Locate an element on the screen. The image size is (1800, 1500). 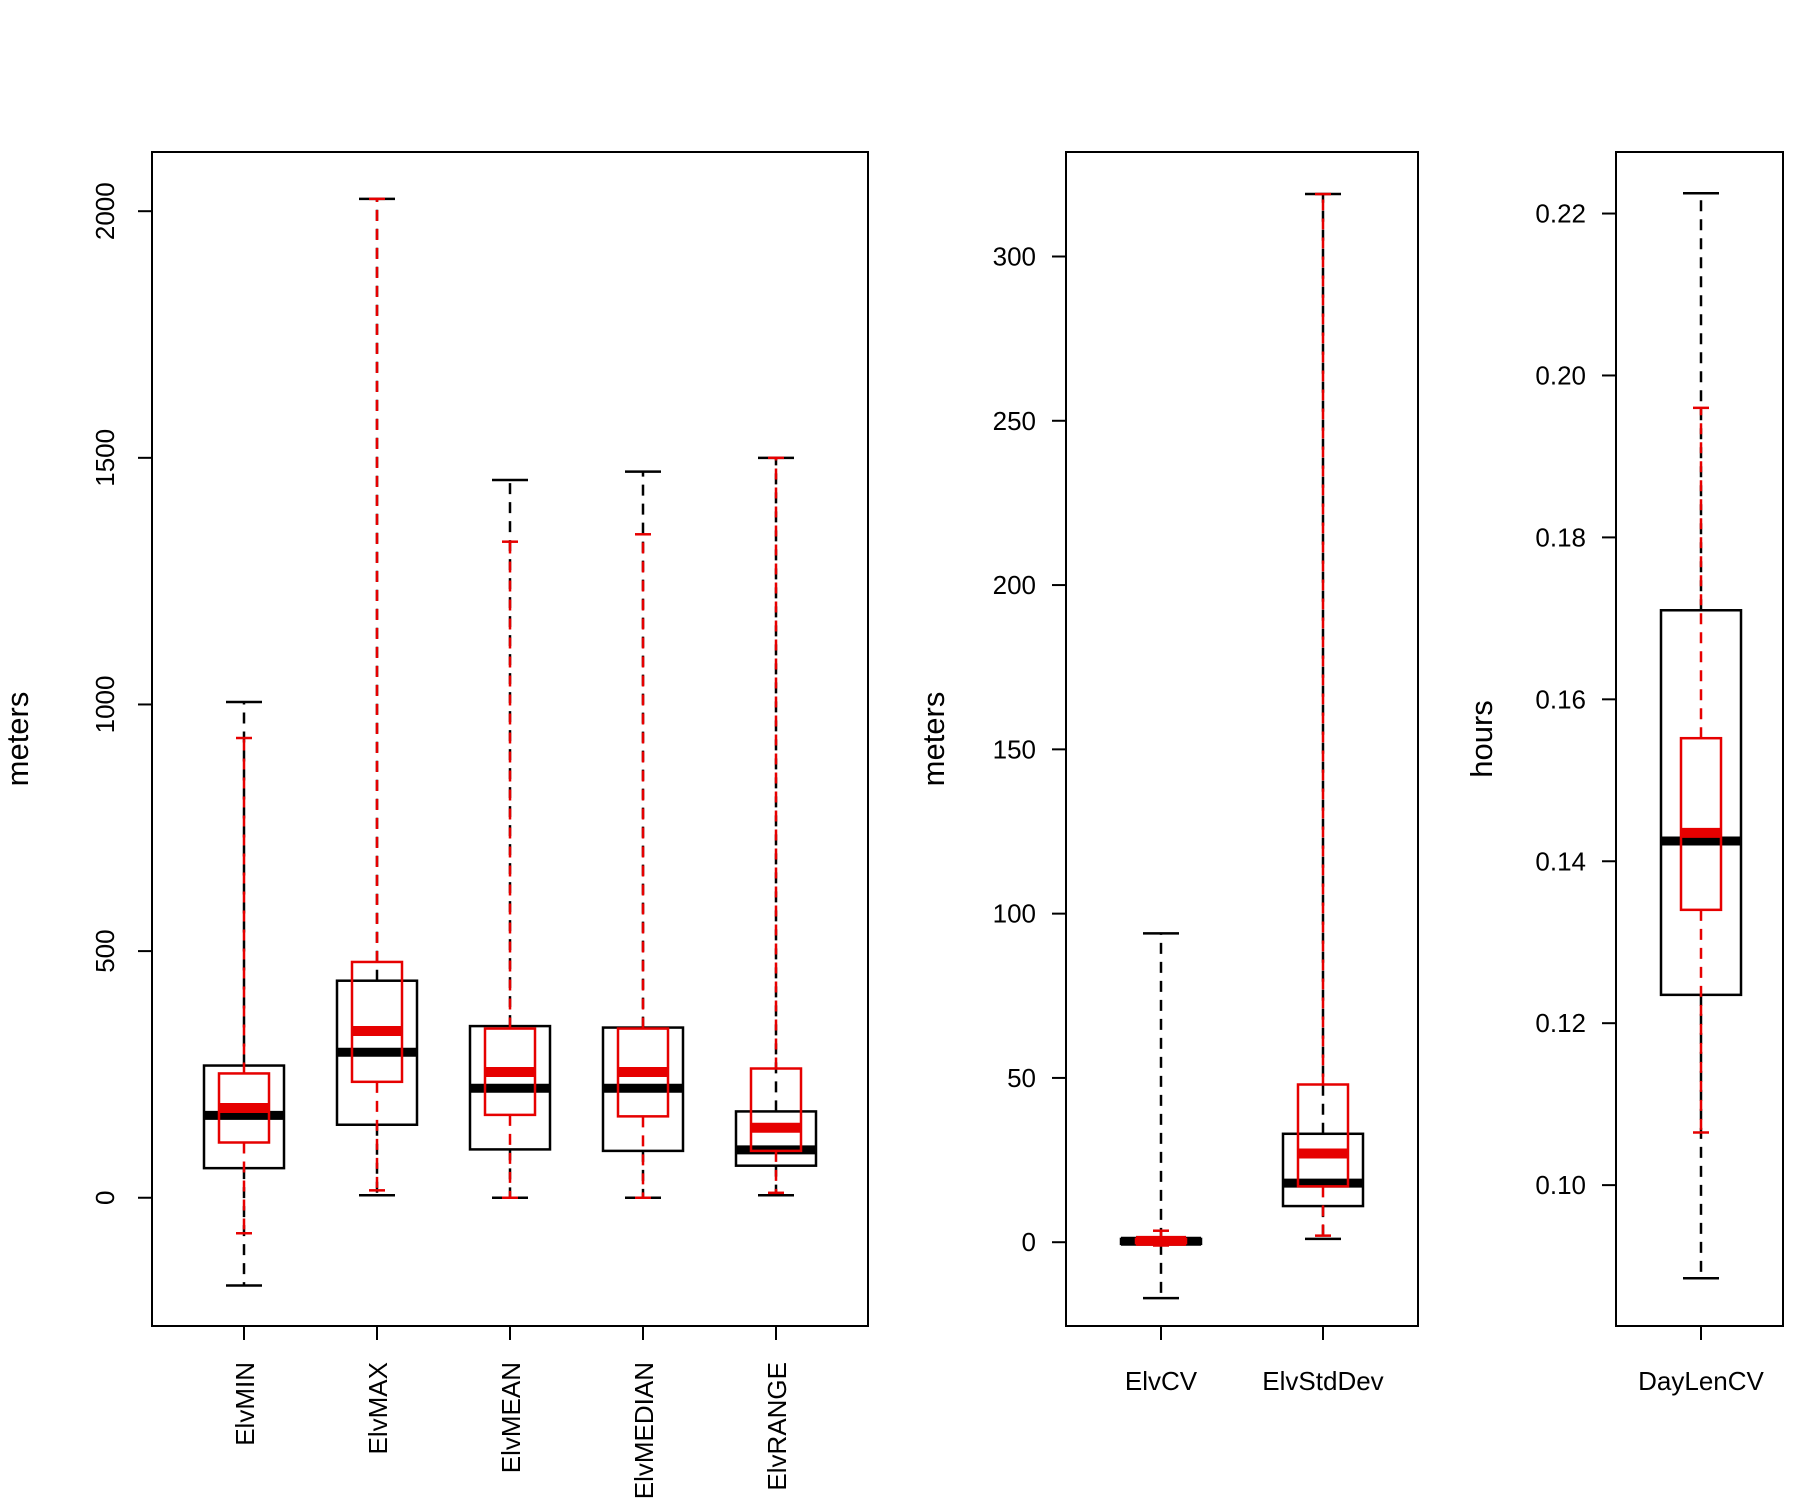
y-tick-label: 1000 is located at coordinates (105, 705).